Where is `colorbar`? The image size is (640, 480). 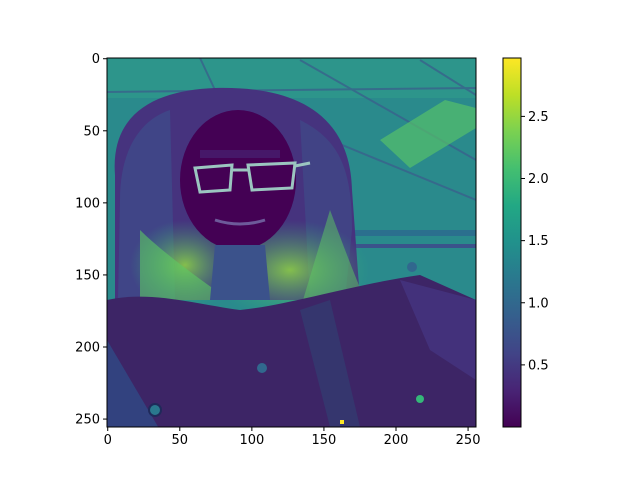 colorbar is located at coordinates (512, 242).